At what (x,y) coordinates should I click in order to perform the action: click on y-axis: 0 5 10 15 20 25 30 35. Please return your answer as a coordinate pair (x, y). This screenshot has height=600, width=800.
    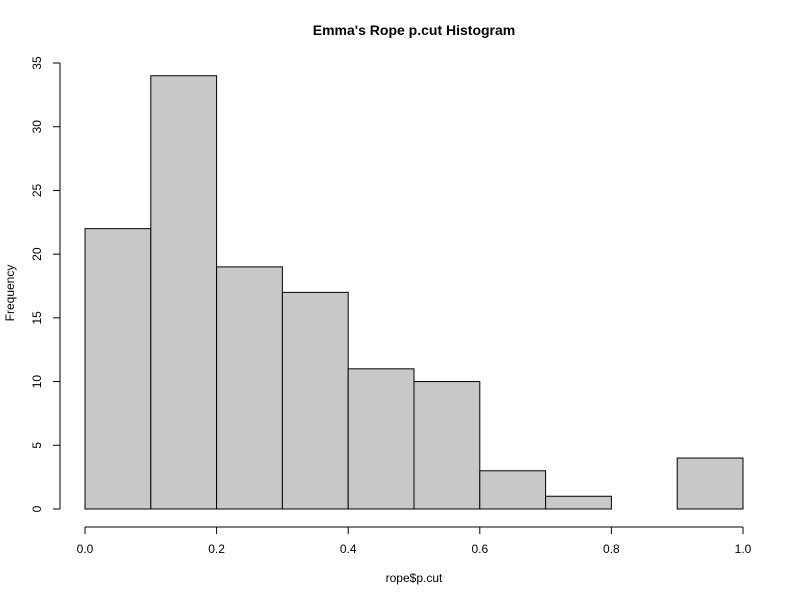
    Looking at the image, I should click on (45, 284).